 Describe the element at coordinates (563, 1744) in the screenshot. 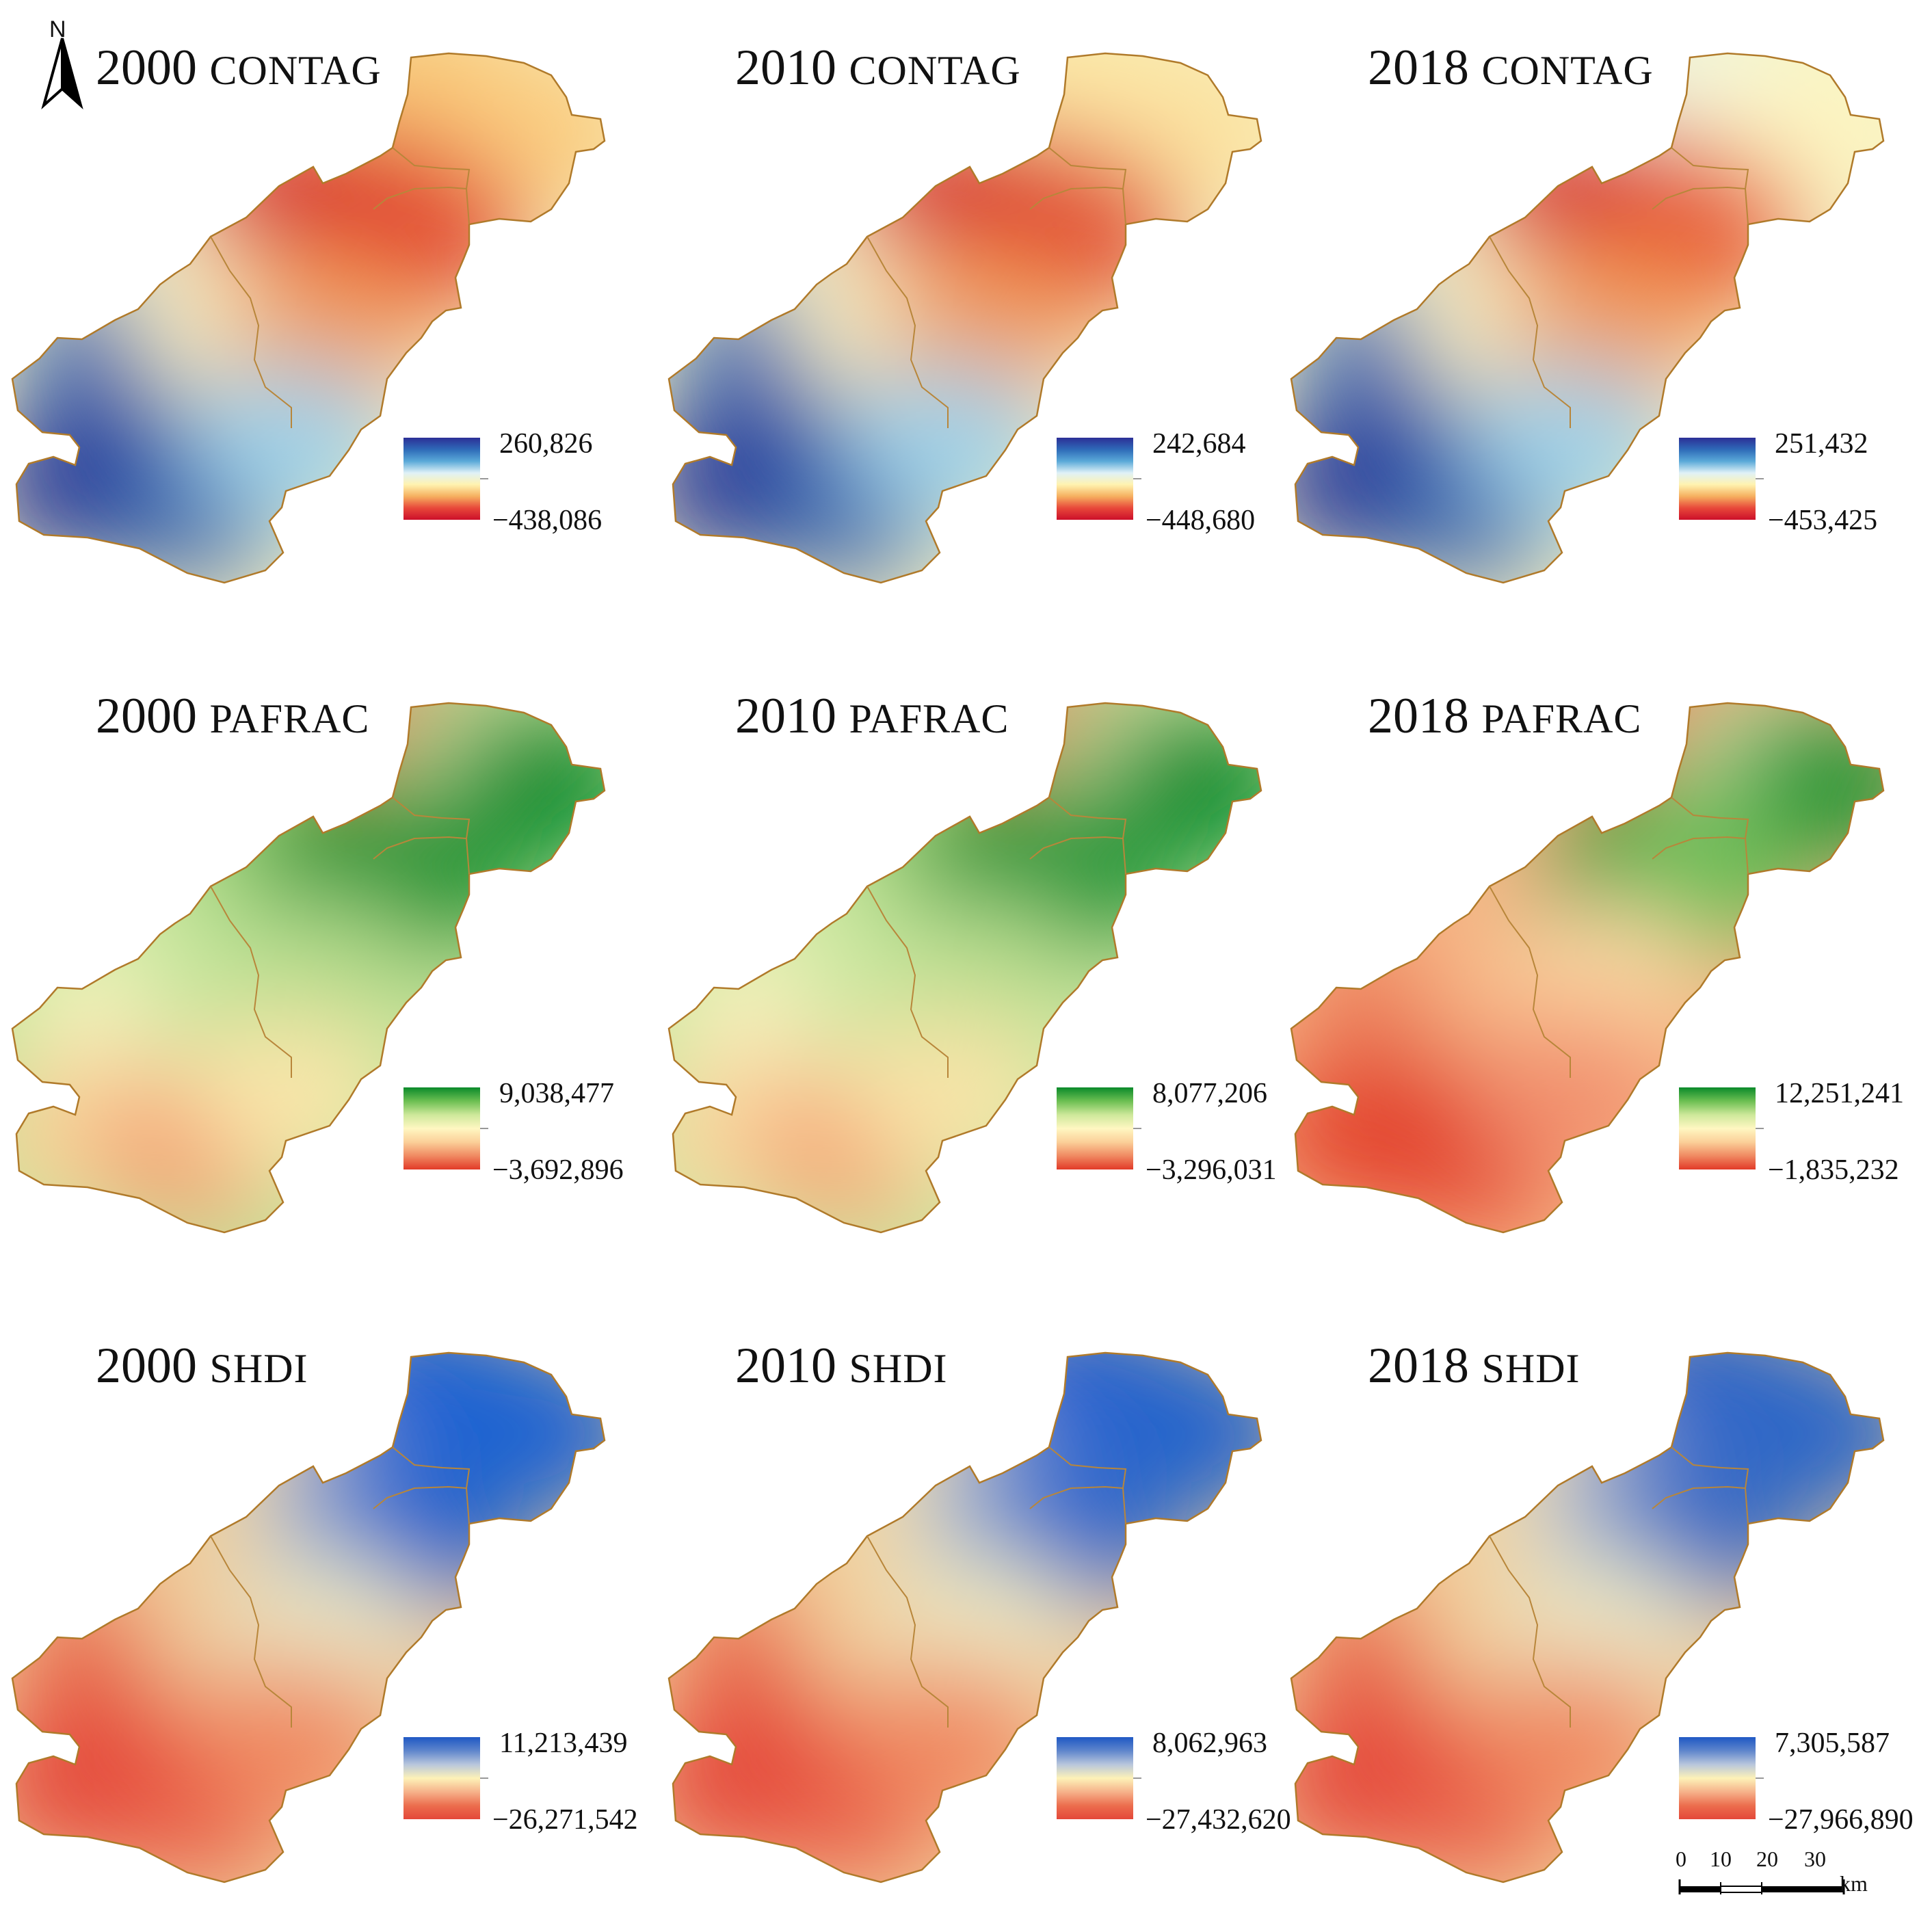

I see `legend-max-label: 11,213,439` at that location.